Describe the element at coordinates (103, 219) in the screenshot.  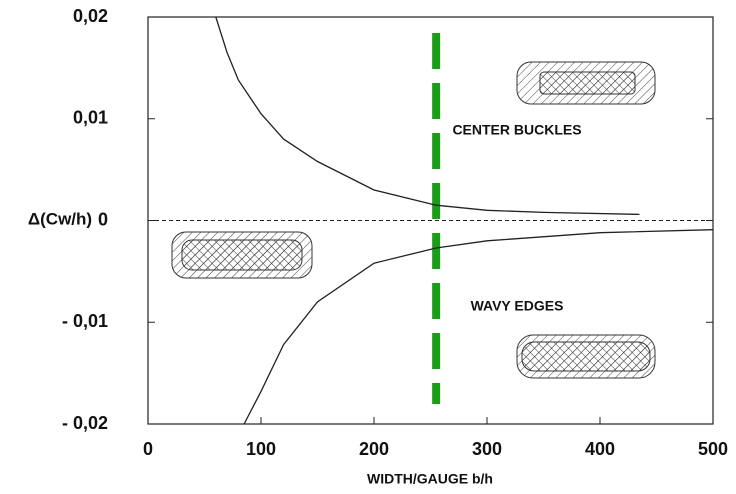
I see `y-tick-label: 0` at that location.